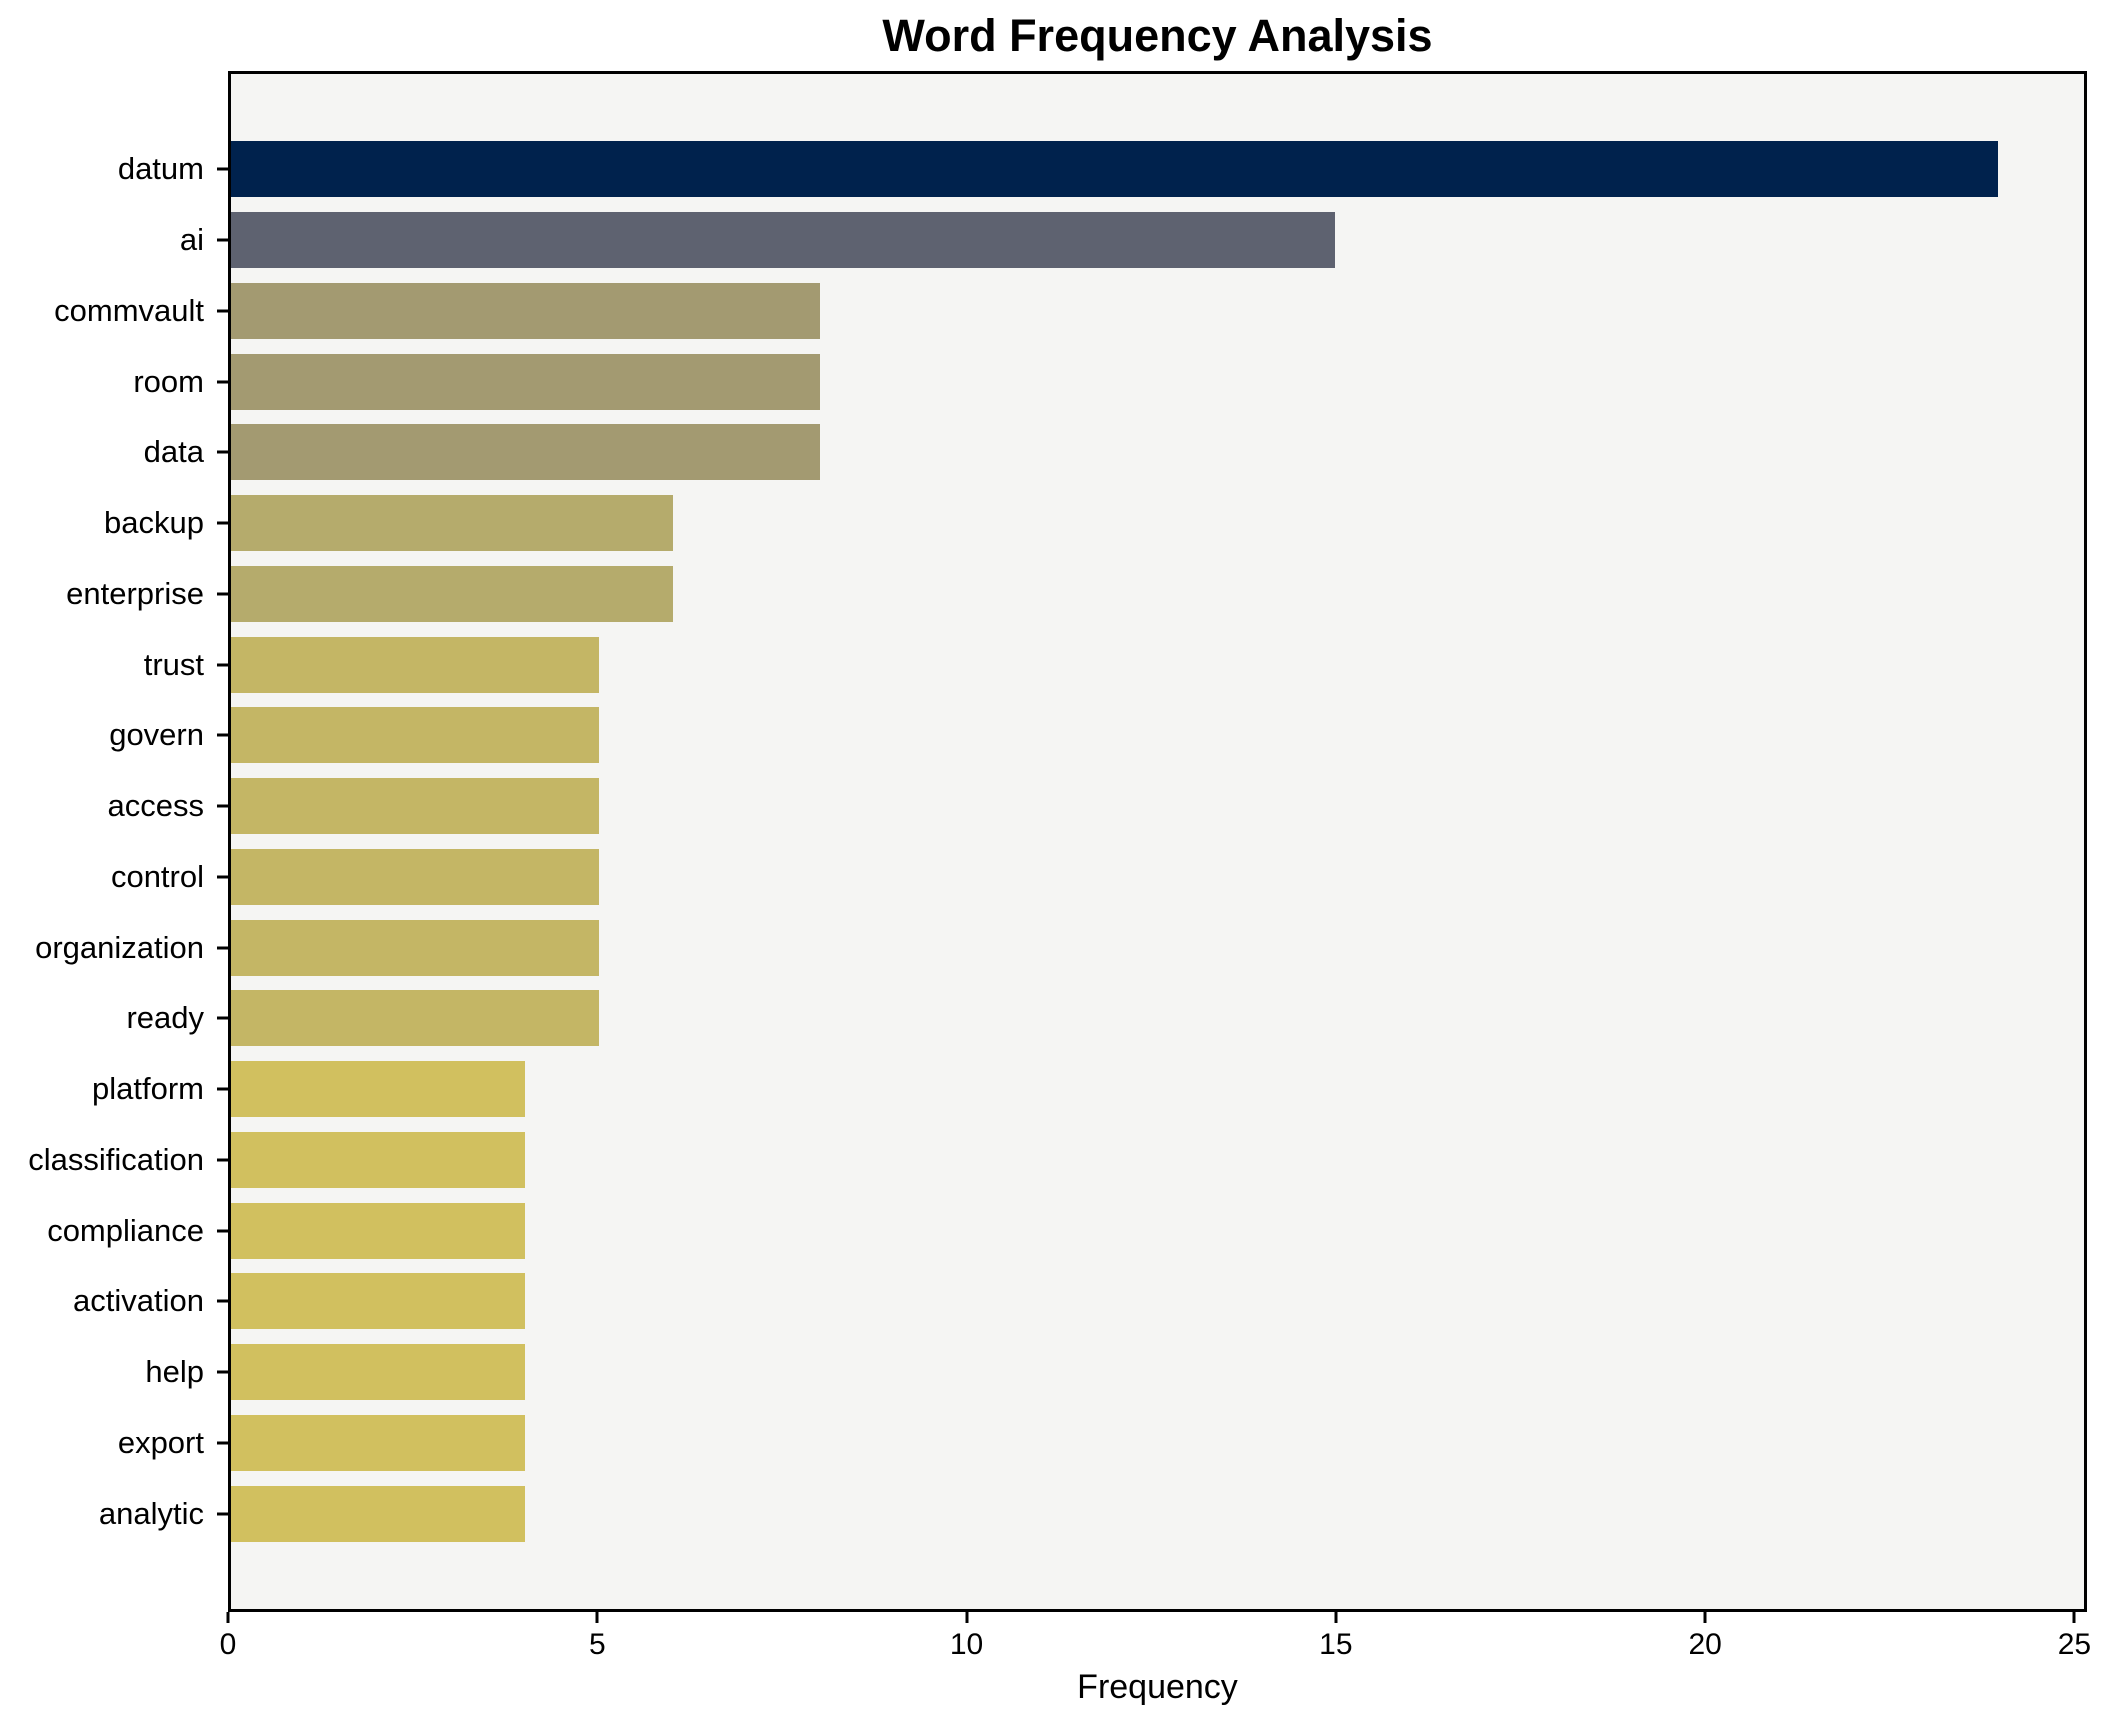 The width and height of the screenshot is (2111, 1722). What do you see at coordinates (135, 593) in the screenshot?
I see `y-tick-label-enterprise: enterprise` at bounding box center [135, 593].